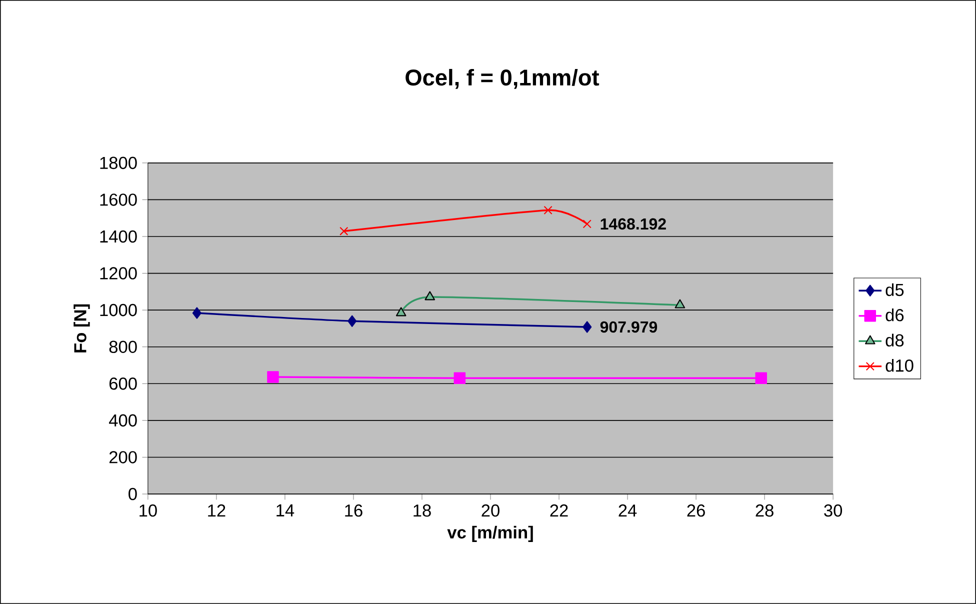  Describe the element at coordinates (633, 224) in the screenshot. I see `annotation: 1468.192` at that location.